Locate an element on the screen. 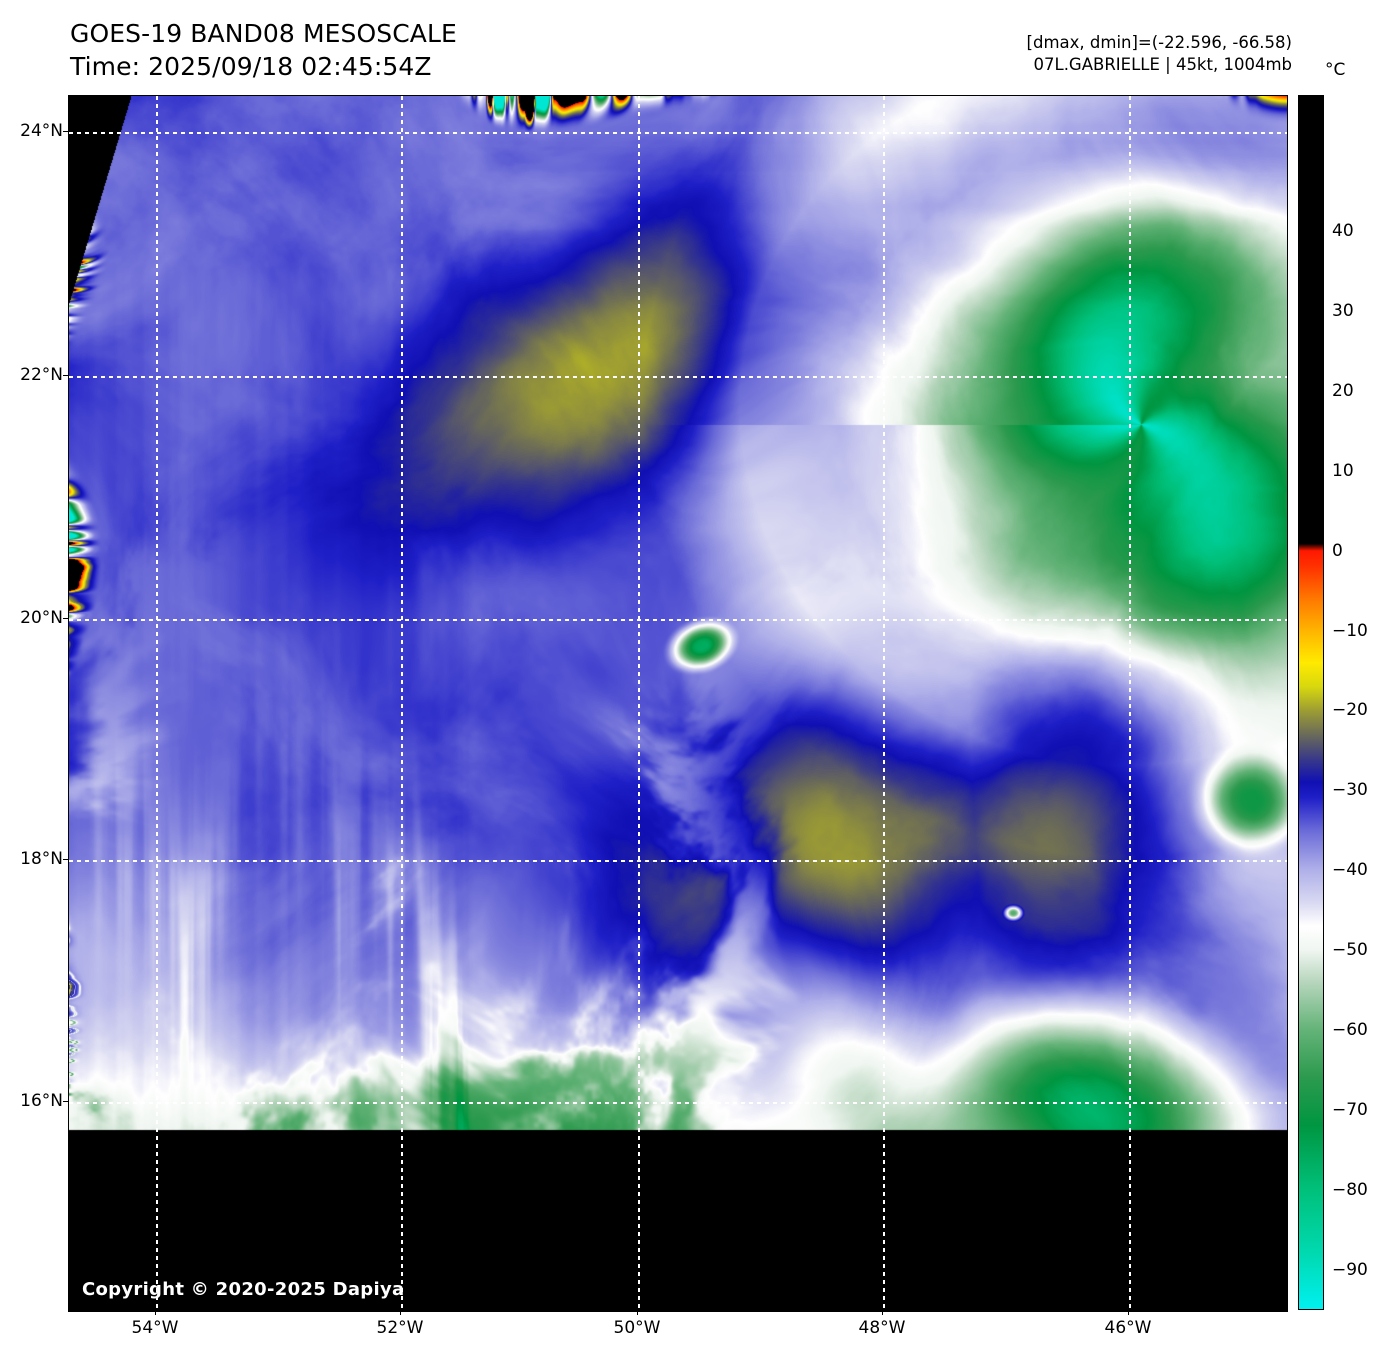 Image resolution: width=1390 pixels, height=1359 pixels. colorbar-tick-label-9: −50 is located at coordinates (1350, 950).